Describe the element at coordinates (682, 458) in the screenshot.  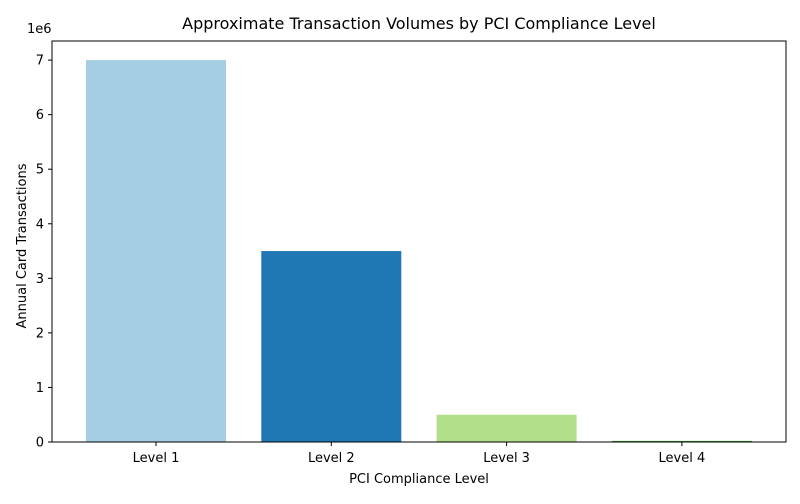
I see `x-tick-label: Level 4` at that location.